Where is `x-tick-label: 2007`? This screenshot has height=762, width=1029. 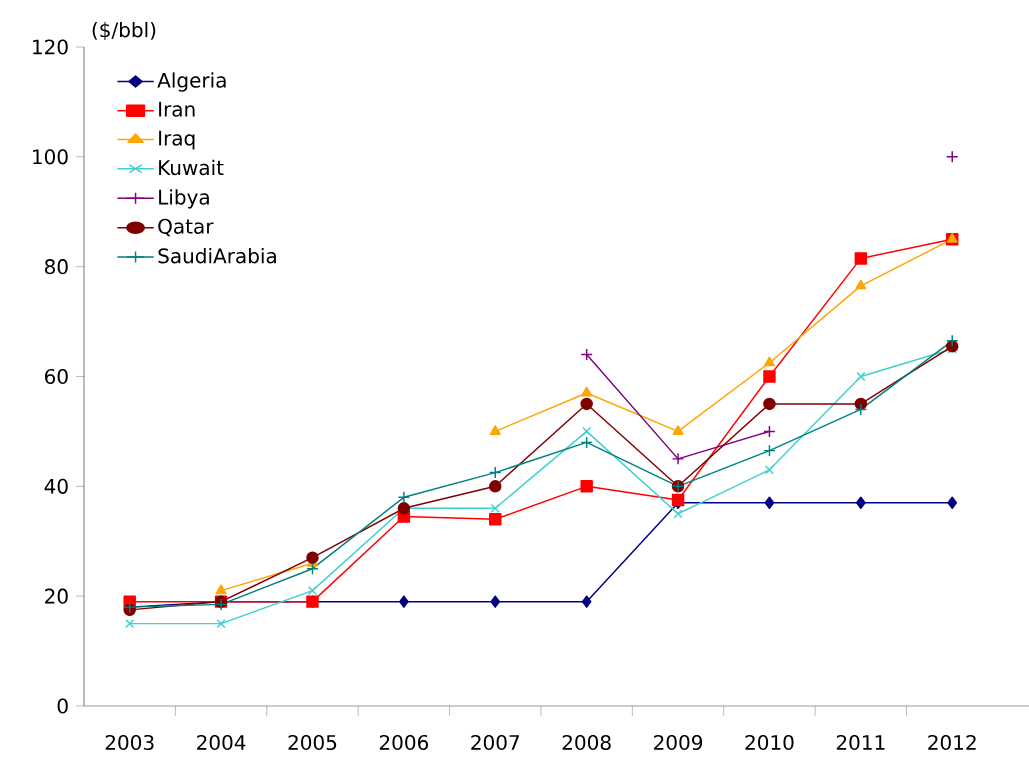
x-tick-label: 2007 is located at coordinates (495, 742).